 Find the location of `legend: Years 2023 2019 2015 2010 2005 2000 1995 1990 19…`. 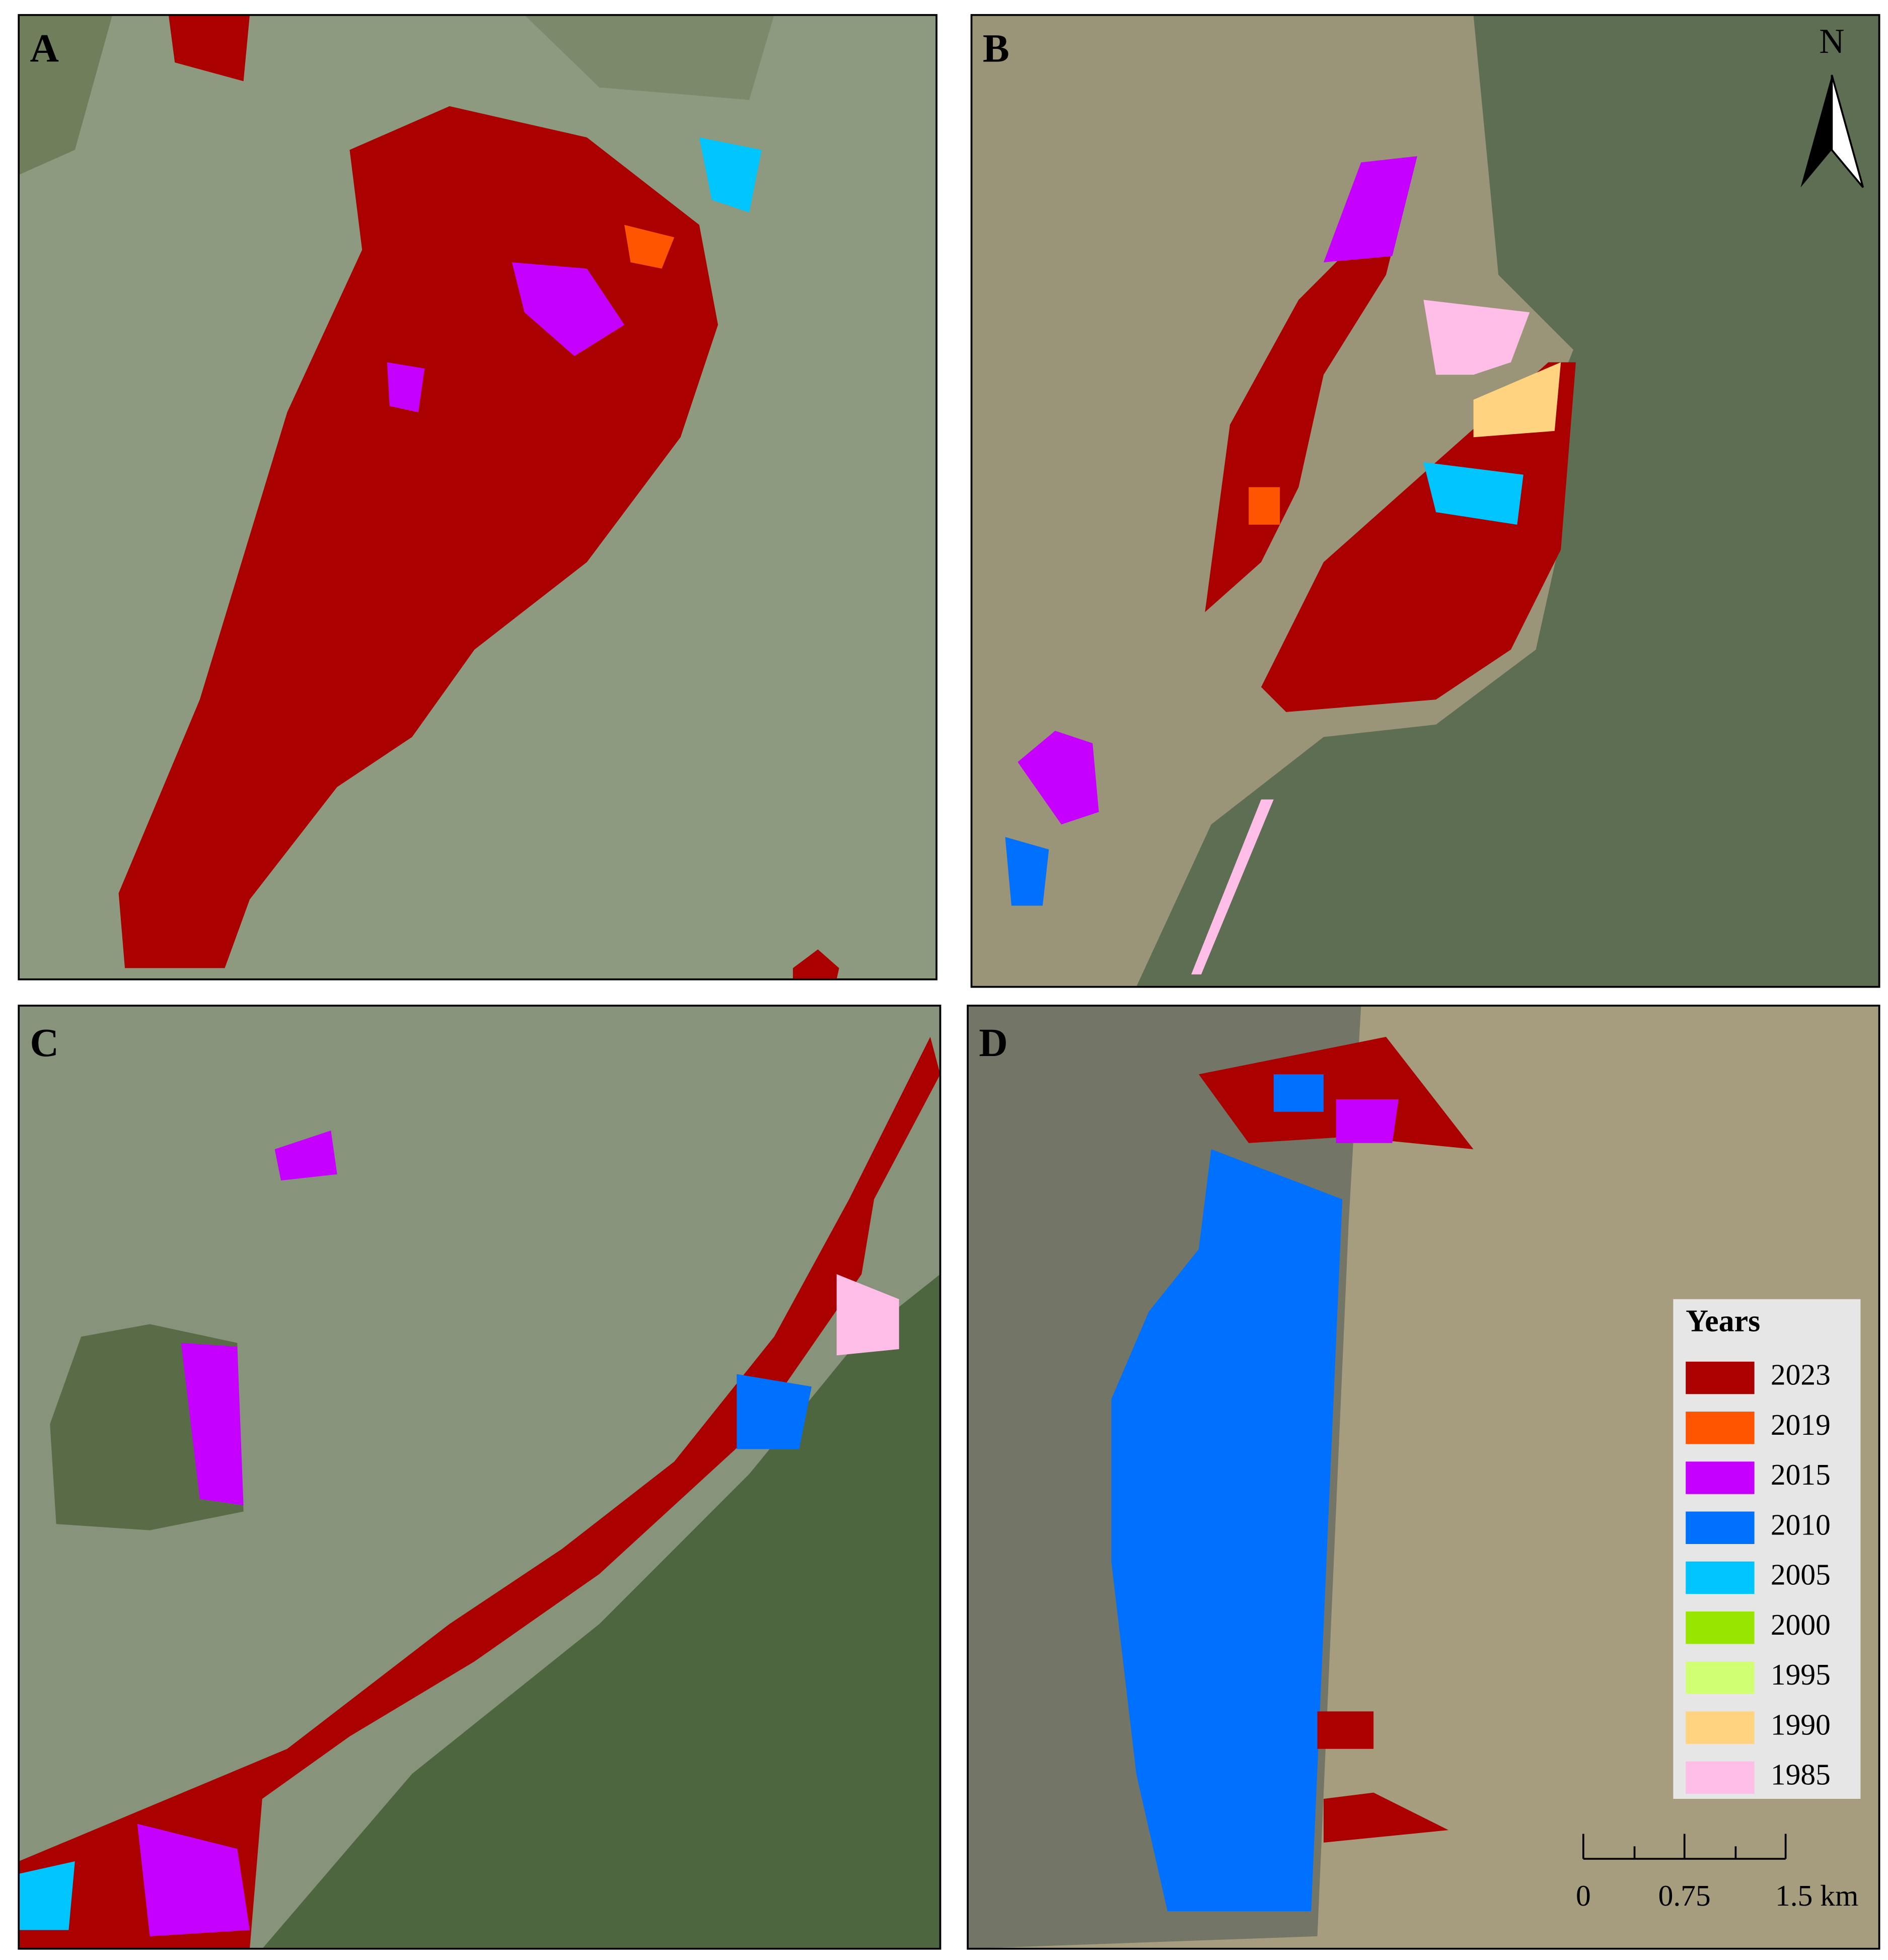

legend: Years 2023 2019 2015 2010 2005 2000 1995 1990 19… is located at coordinates (1767, 1549).